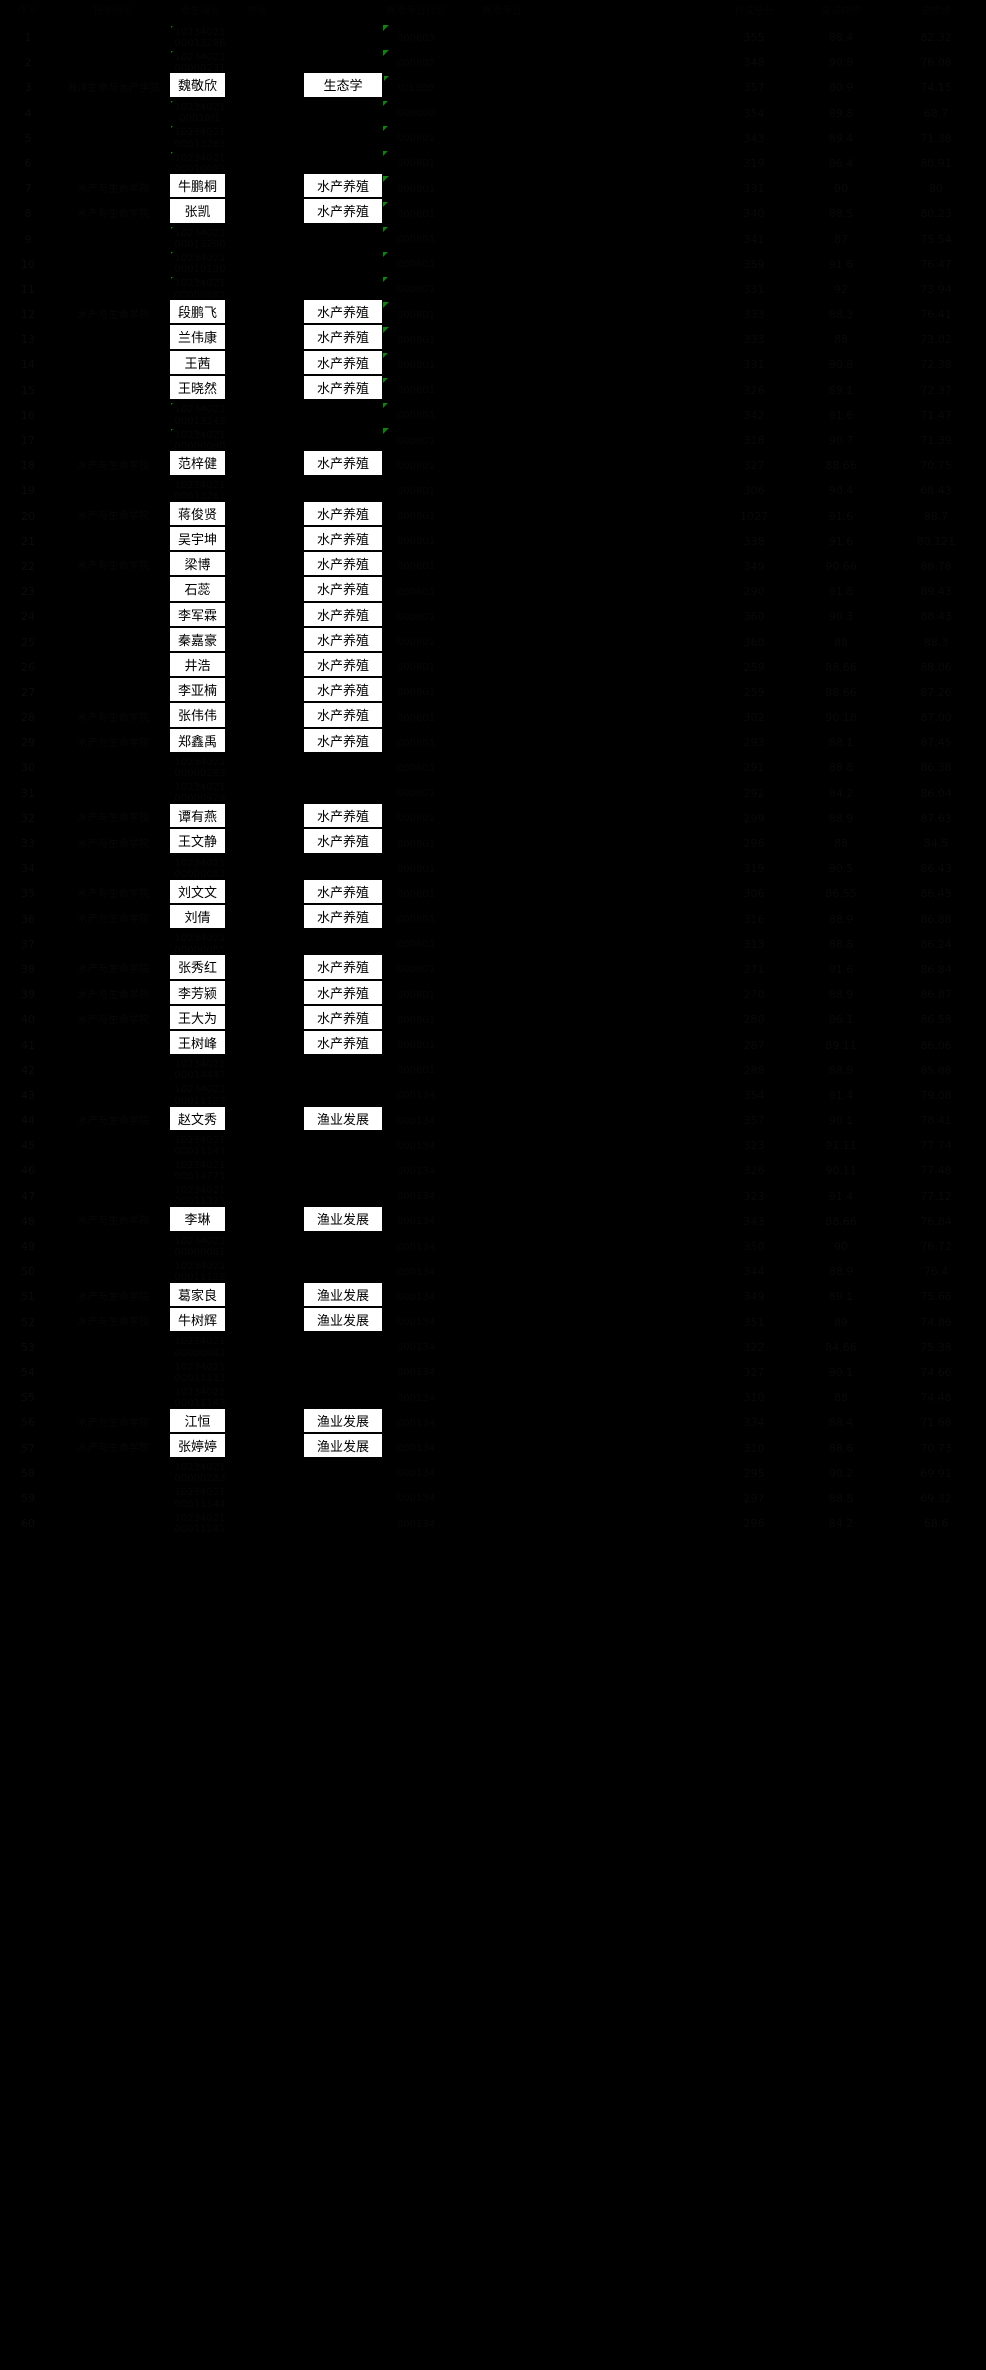 This screenshot has width=986, height=2370. Describe the element at coordinates (493, 491) in the screenshot. I see `table-row: 19 10234021 00013261 000801 306 90.4 68.43` at that location.